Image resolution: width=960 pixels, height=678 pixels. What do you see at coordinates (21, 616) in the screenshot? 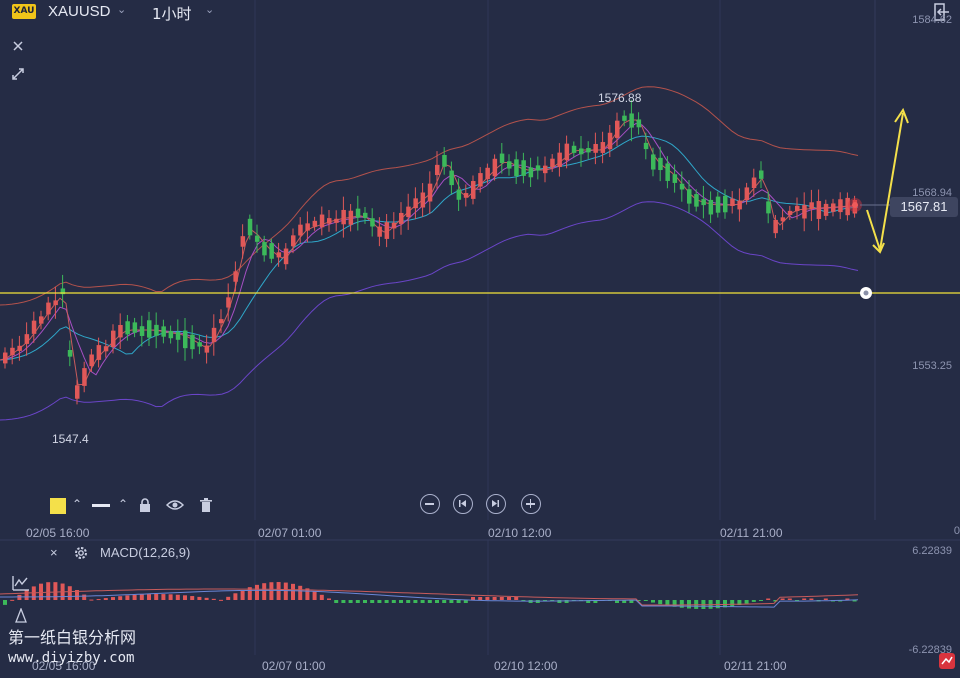
I see `pen-icon` at bounding box center [21, 616].